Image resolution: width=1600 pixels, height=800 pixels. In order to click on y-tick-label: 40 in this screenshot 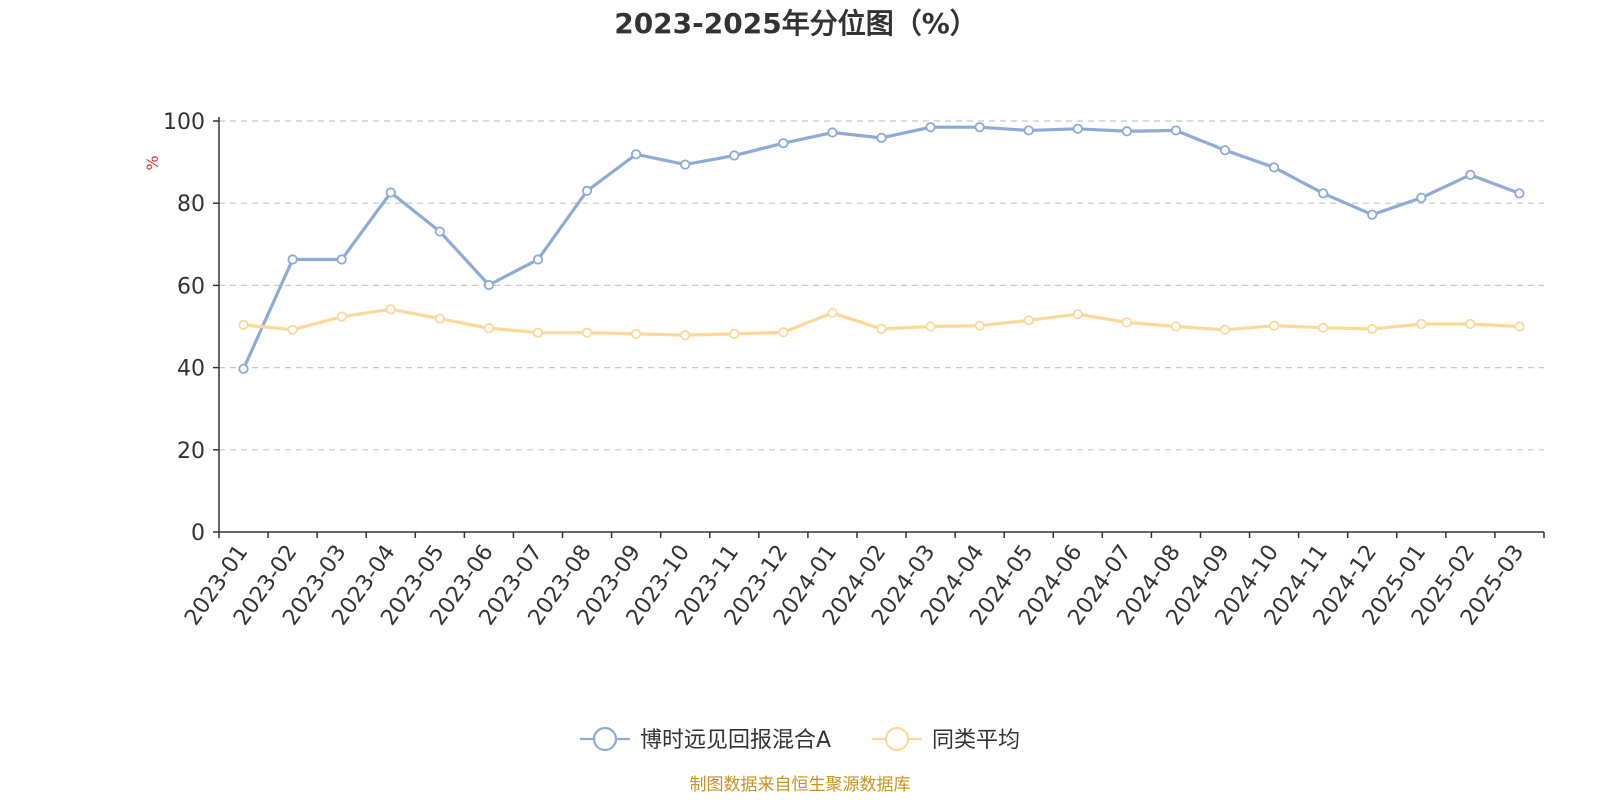, I will do `click(191, 369)`.